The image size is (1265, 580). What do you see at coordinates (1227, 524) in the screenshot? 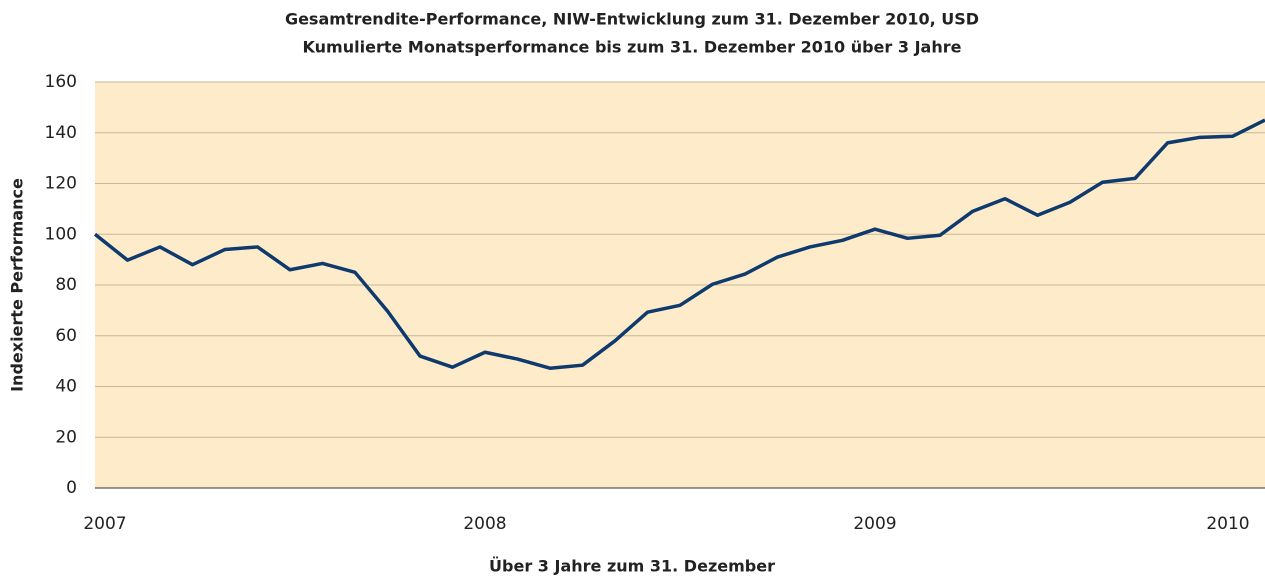
I see `x-tick-label: 2010` at bounding box center [1227, 524].